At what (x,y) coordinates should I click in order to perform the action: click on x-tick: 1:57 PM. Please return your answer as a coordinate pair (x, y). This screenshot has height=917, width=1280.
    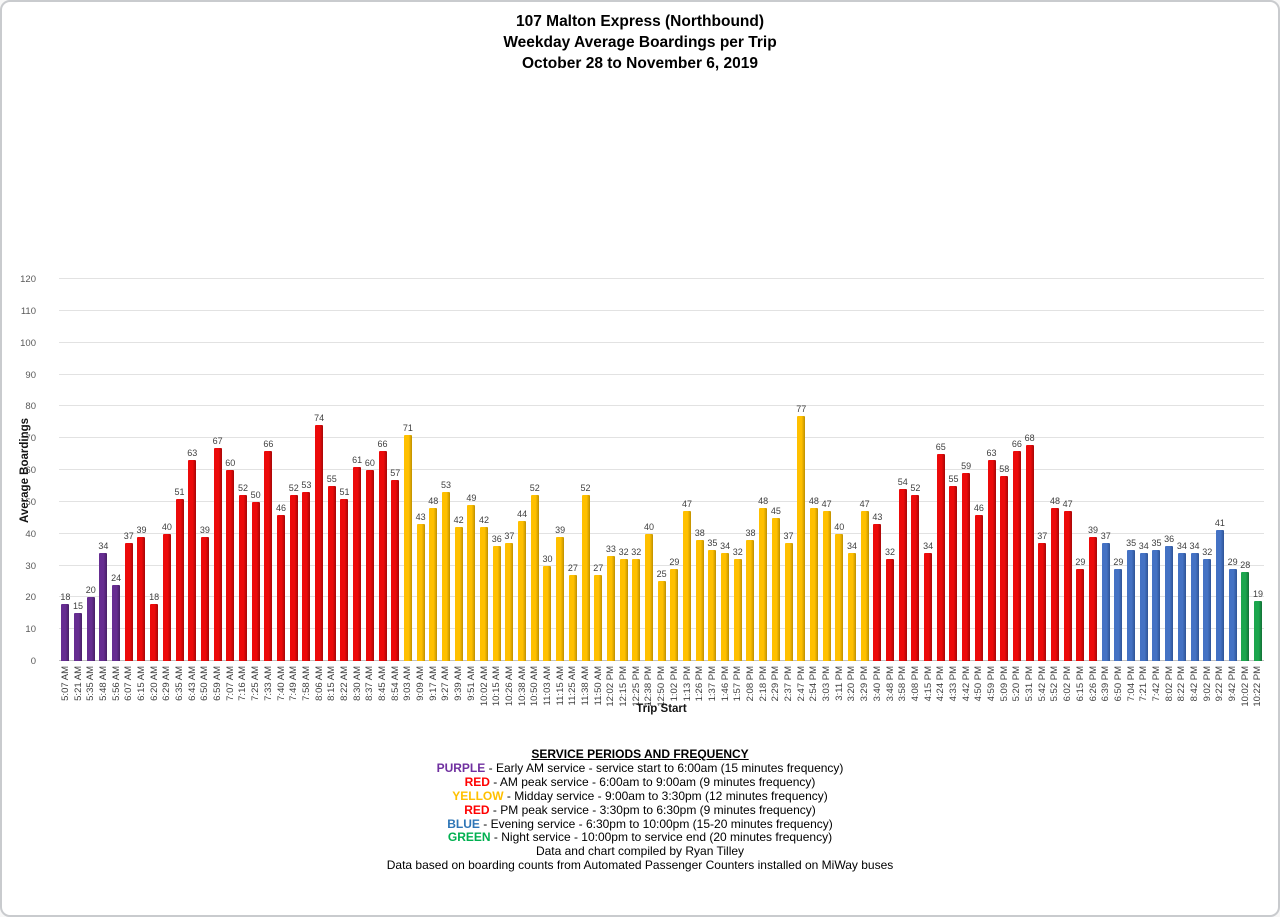
    Looking at the image, I should click on (737, 686).